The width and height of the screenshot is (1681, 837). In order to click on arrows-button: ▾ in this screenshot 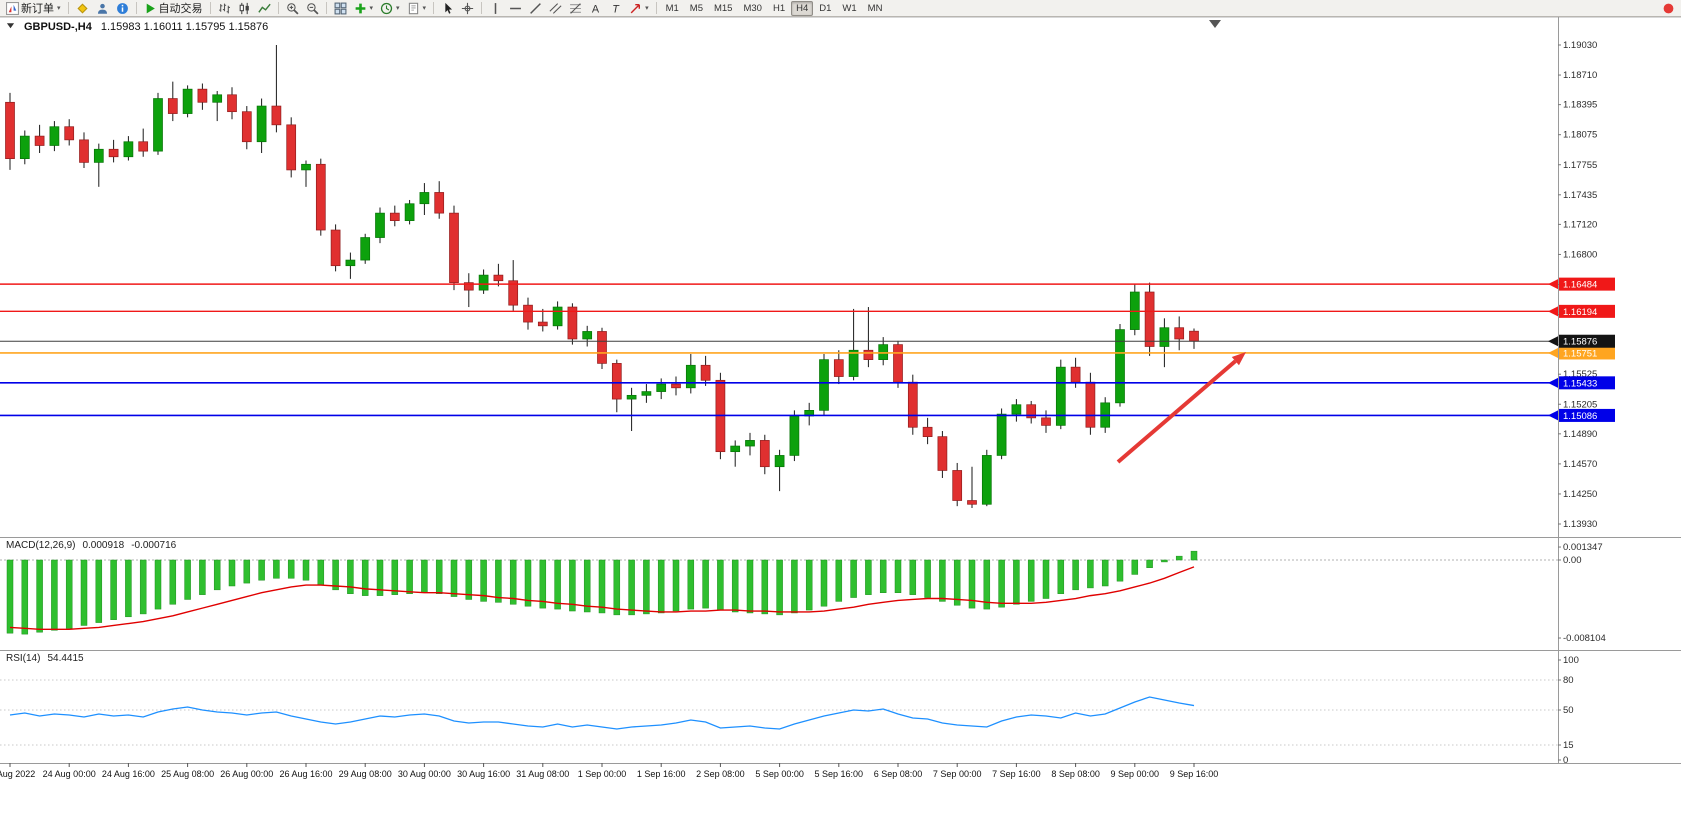, I will do `click(639, 8)`.